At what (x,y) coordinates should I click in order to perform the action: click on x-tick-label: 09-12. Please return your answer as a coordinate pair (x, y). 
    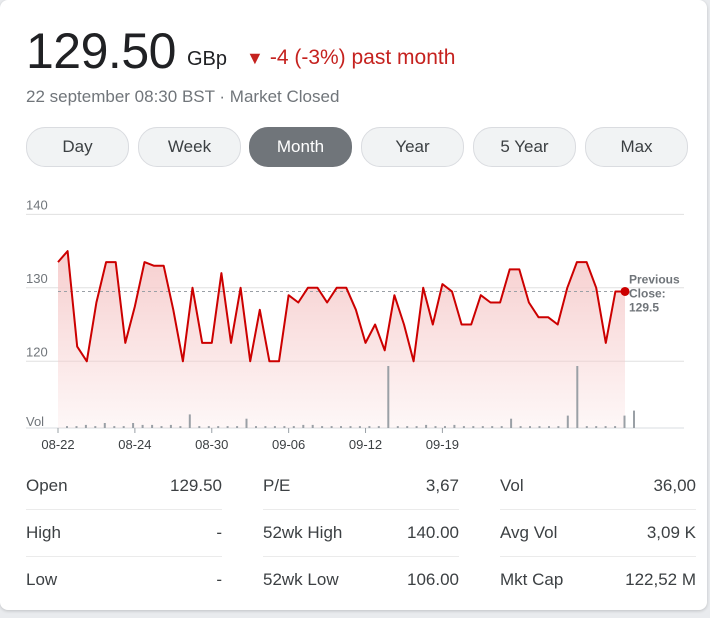
    Looking at the image, I should click on (365, 444).